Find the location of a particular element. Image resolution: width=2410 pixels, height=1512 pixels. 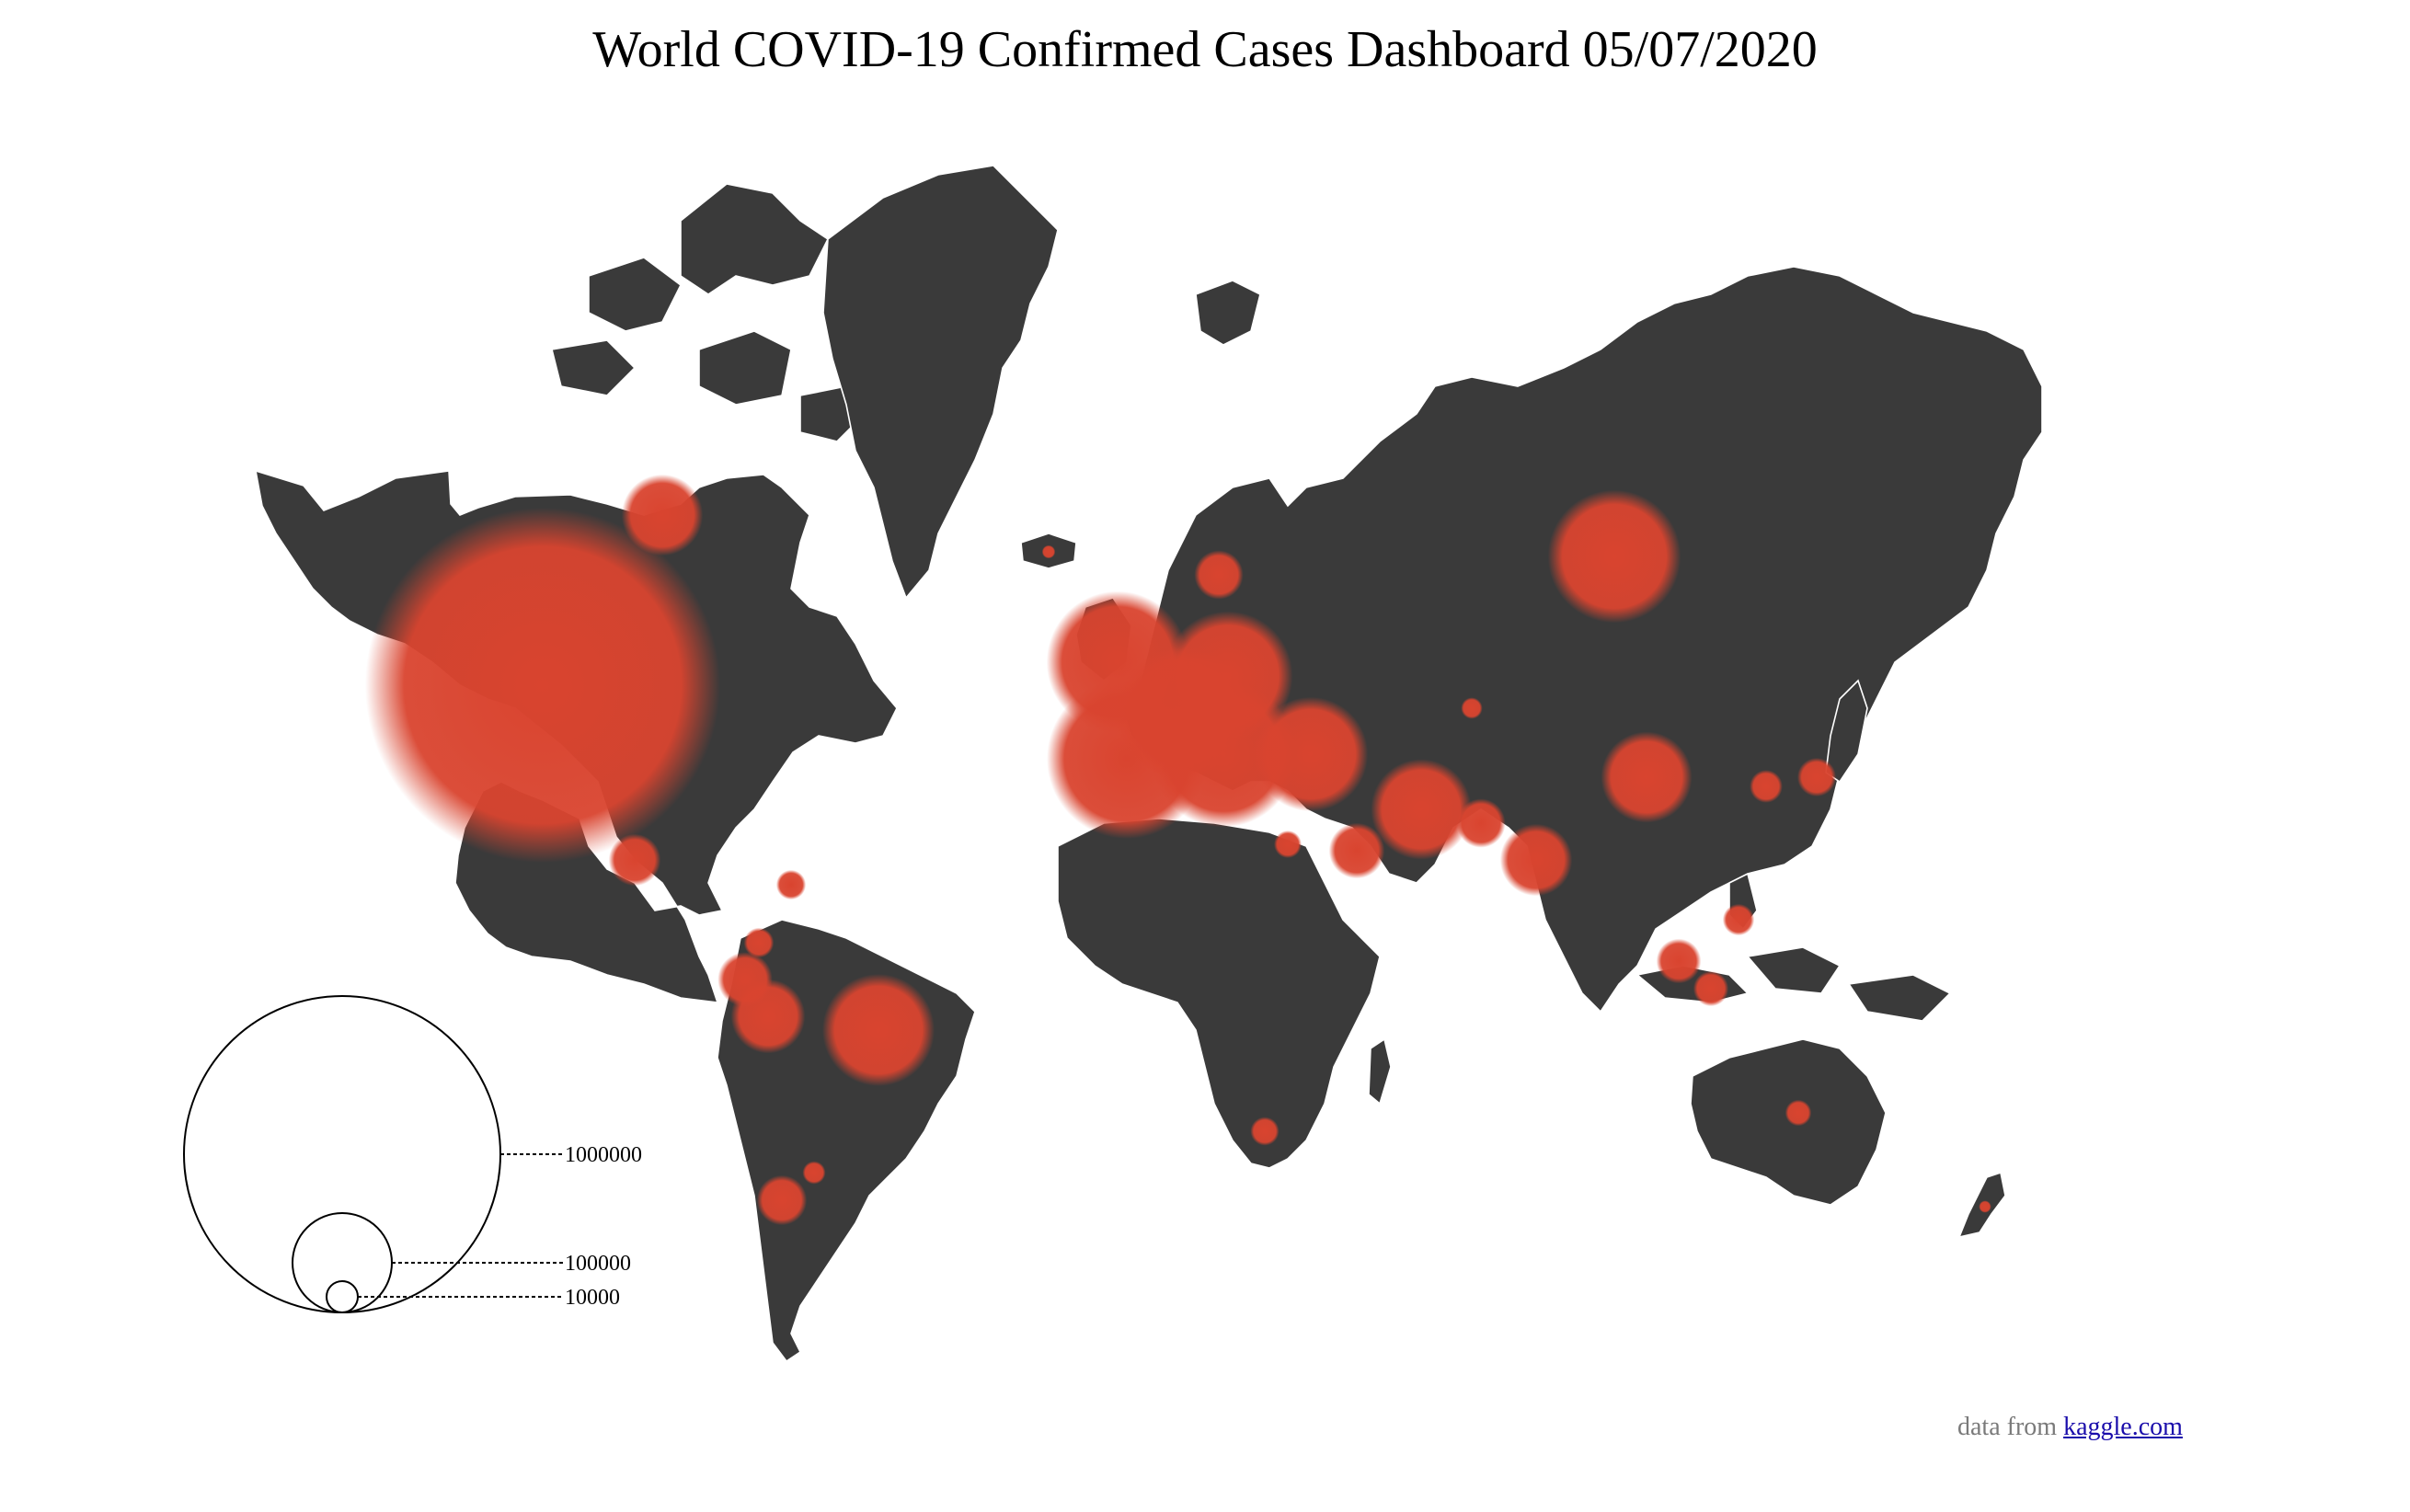

bubble-new-zealand is located at coordinates (1985, 1206).